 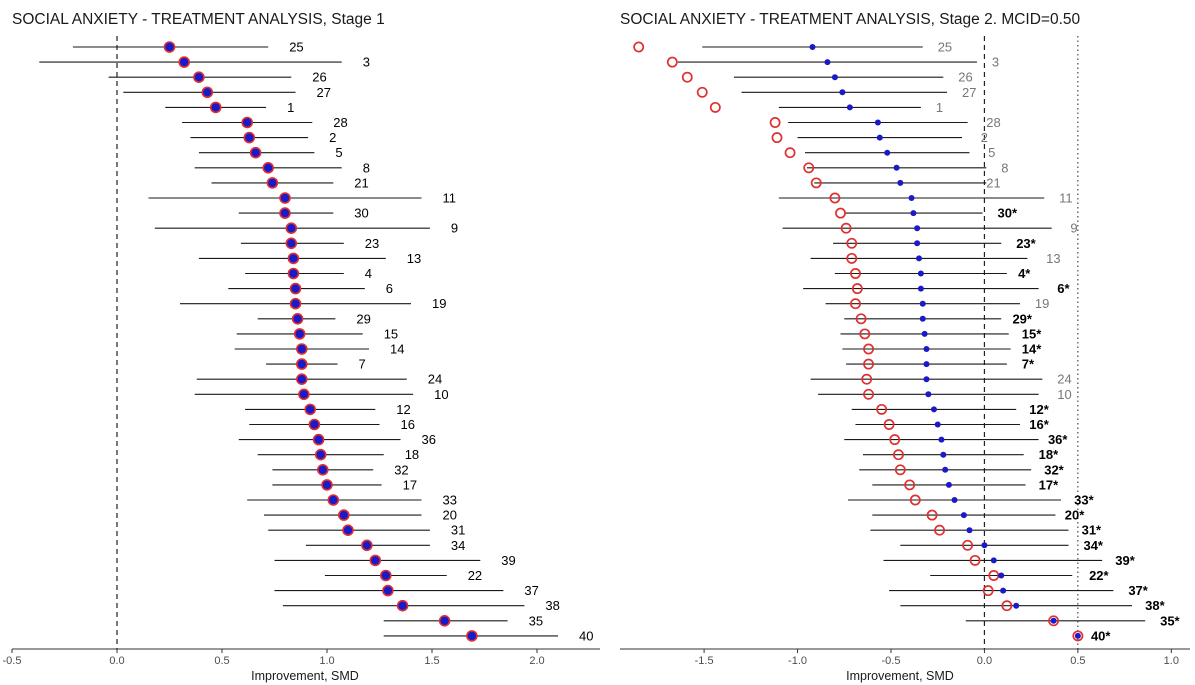 I want to click on stage2-study-label: 6*, so click(x=1063, y=288).